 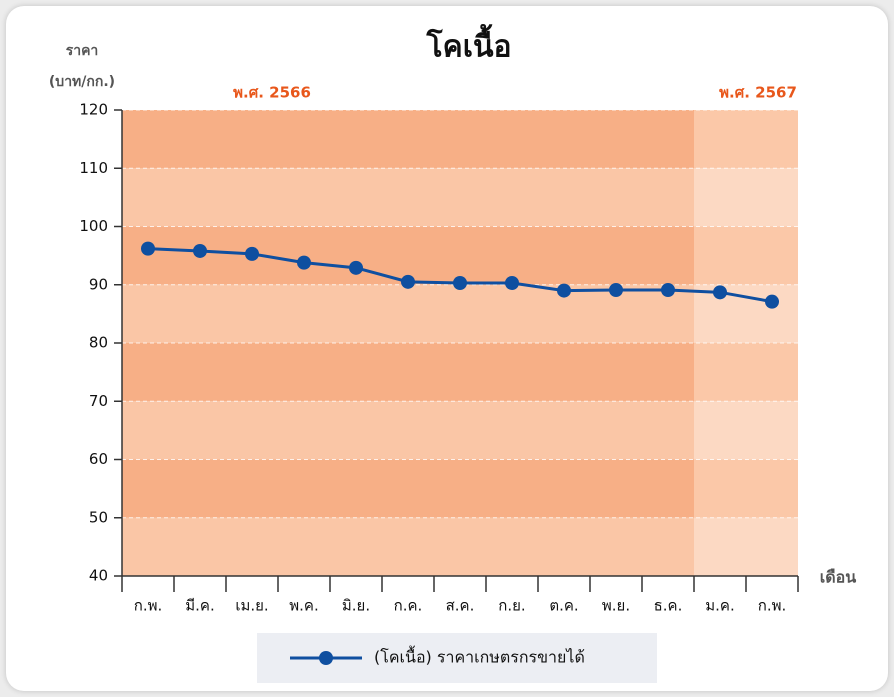 I want to click on x-axis-label: เดือน, so click(x=838, y=577).